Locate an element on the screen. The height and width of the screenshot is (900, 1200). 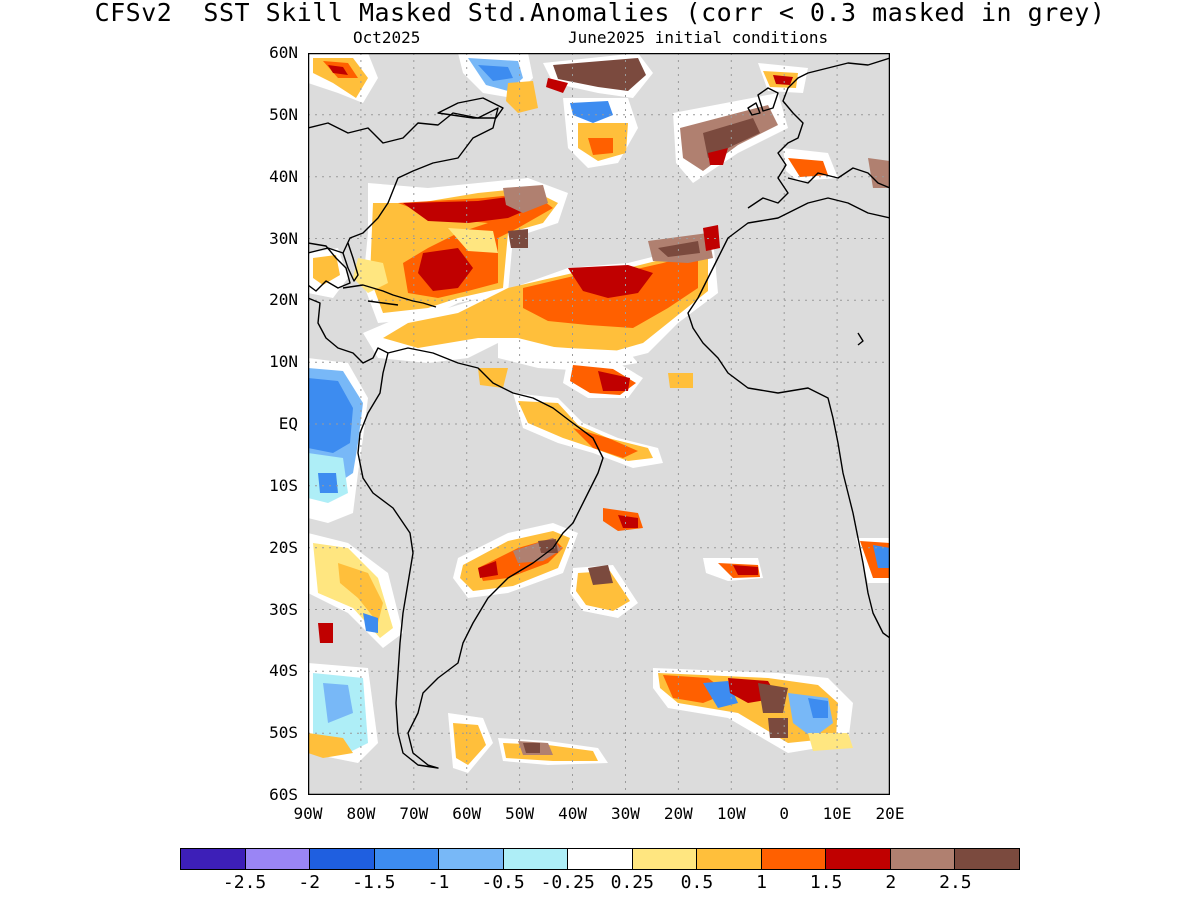
lat-label: 30N is located at coordinates (283, 238).